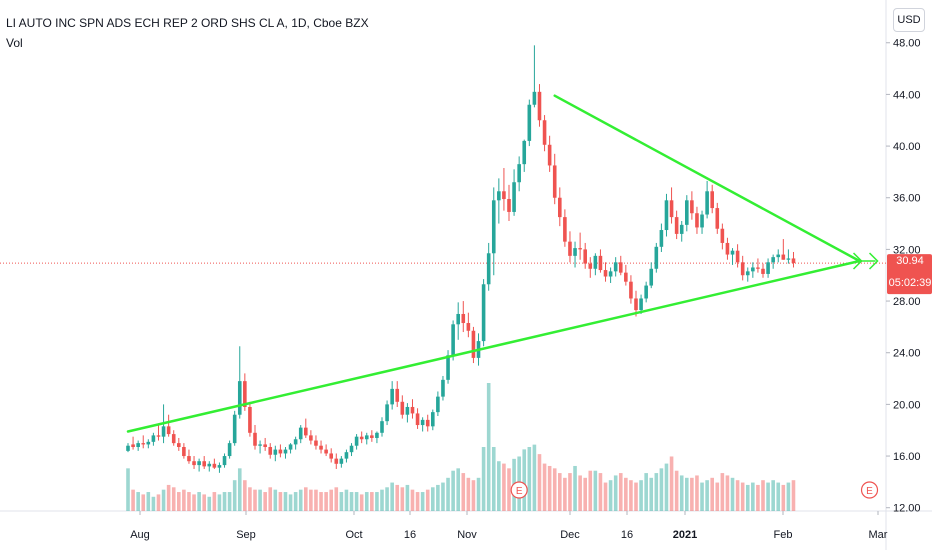 The height and width of the screenshot is (550, 932). I want to click on time-tick-label: 2021, so click(685, 535).